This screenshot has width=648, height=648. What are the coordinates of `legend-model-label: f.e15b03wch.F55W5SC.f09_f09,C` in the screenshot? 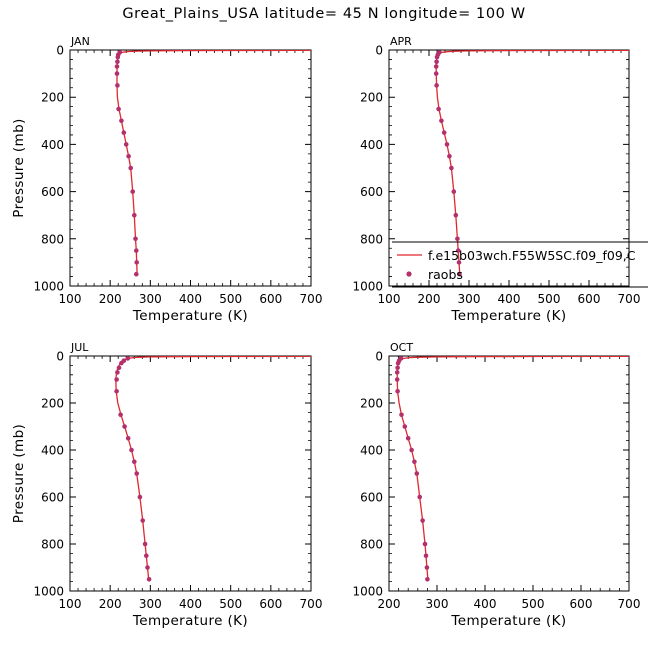 It's located at (532, 255).